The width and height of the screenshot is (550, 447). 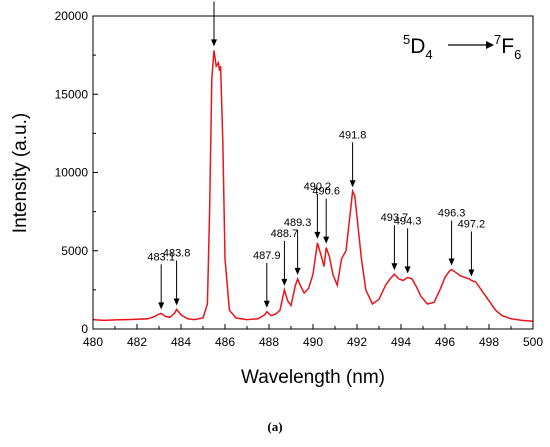 What do you see at coordinates (497, 39) in the screenshot?
I see `transition-to-sup: 7` at bounding box center [497, 39].